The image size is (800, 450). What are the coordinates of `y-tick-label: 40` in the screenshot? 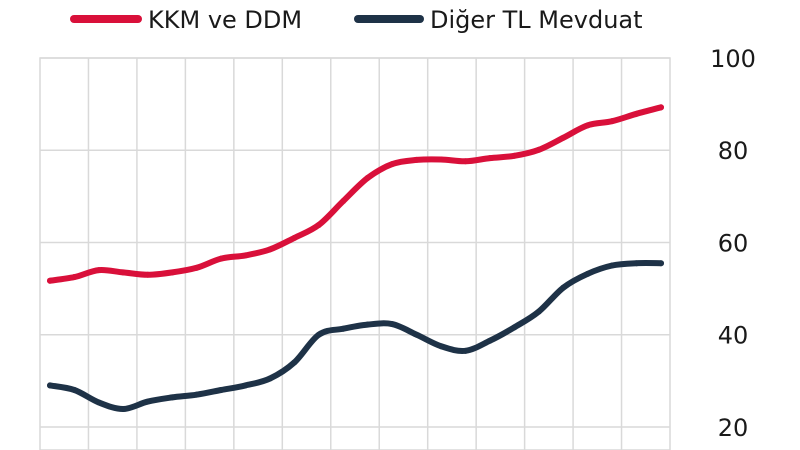 It's located at (733, 336).